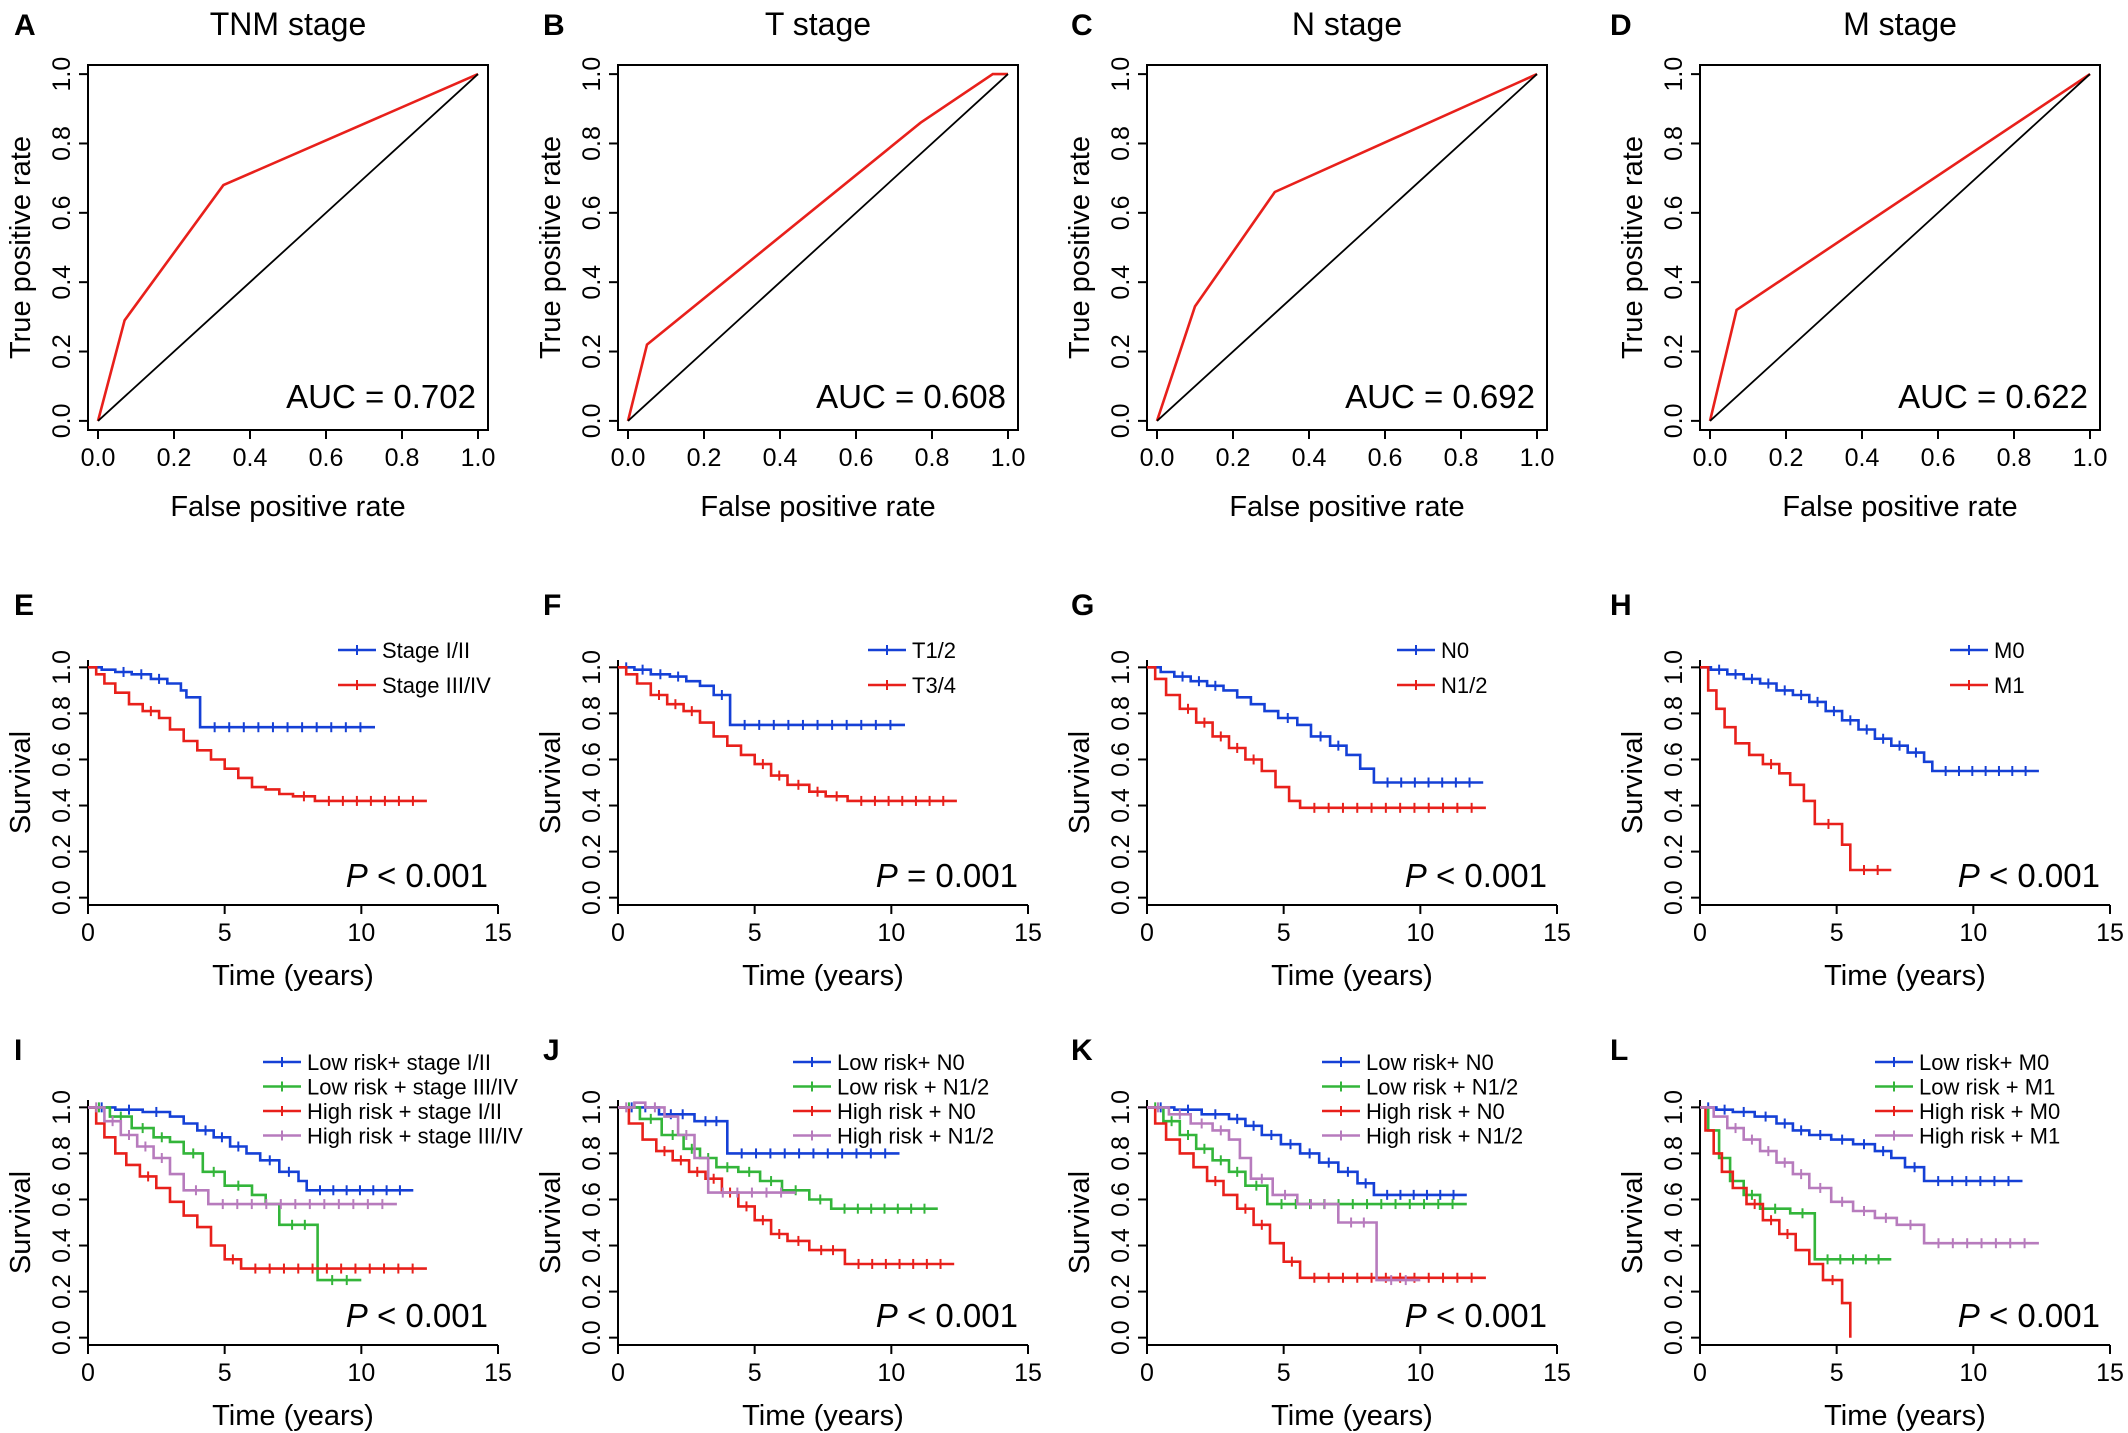 The image size is (2128, 1433). What do you see at coordinates (1621, 25) in the screenshot?
I see `panel-letter: D` at bounding box center [1621, 25].